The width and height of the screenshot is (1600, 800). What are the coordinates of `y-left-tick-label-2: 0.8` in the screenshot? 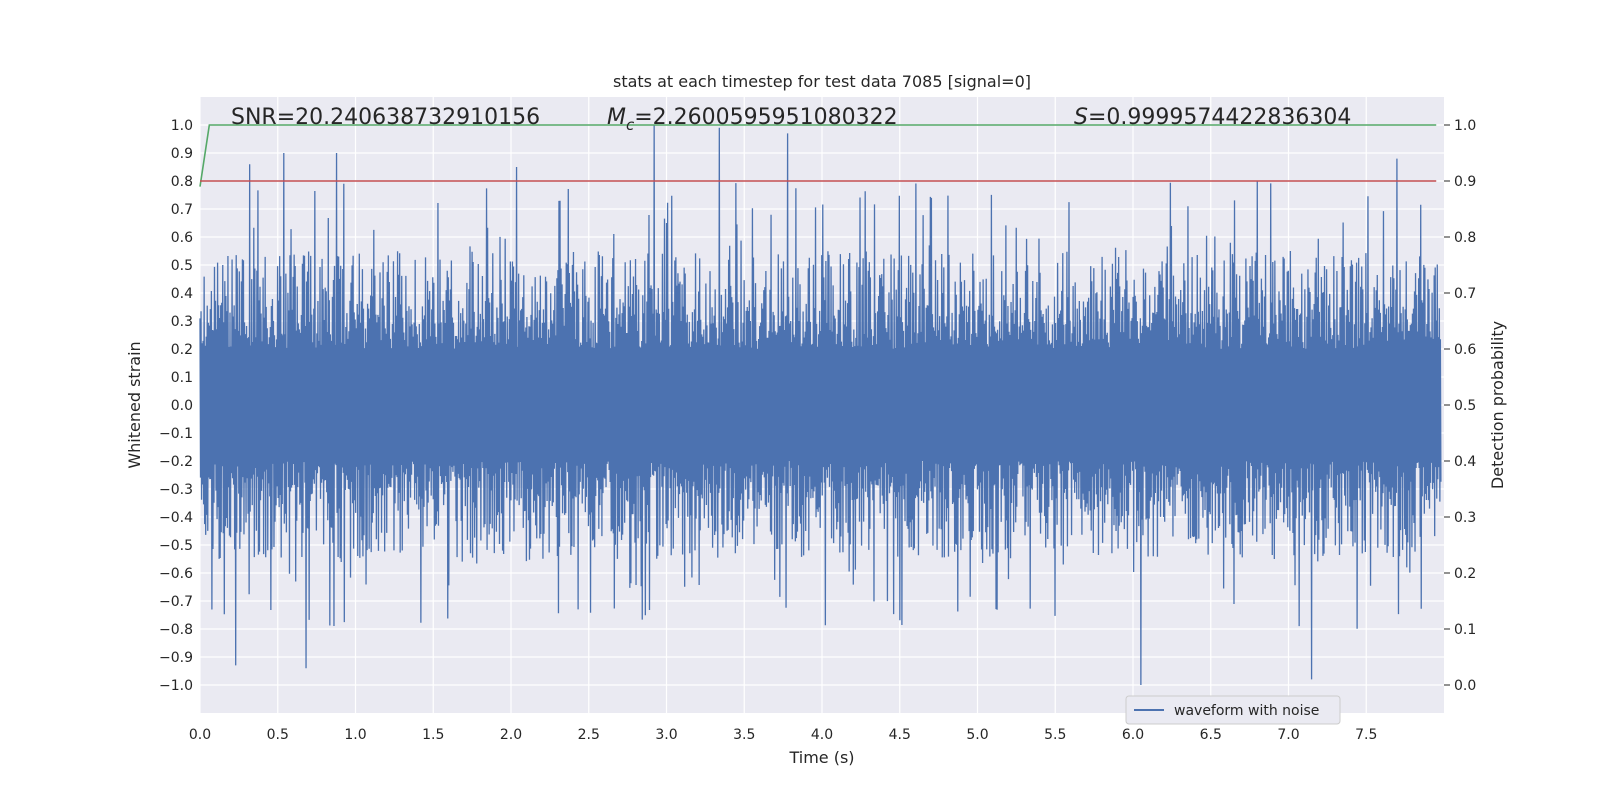 It's located at (182, 182).